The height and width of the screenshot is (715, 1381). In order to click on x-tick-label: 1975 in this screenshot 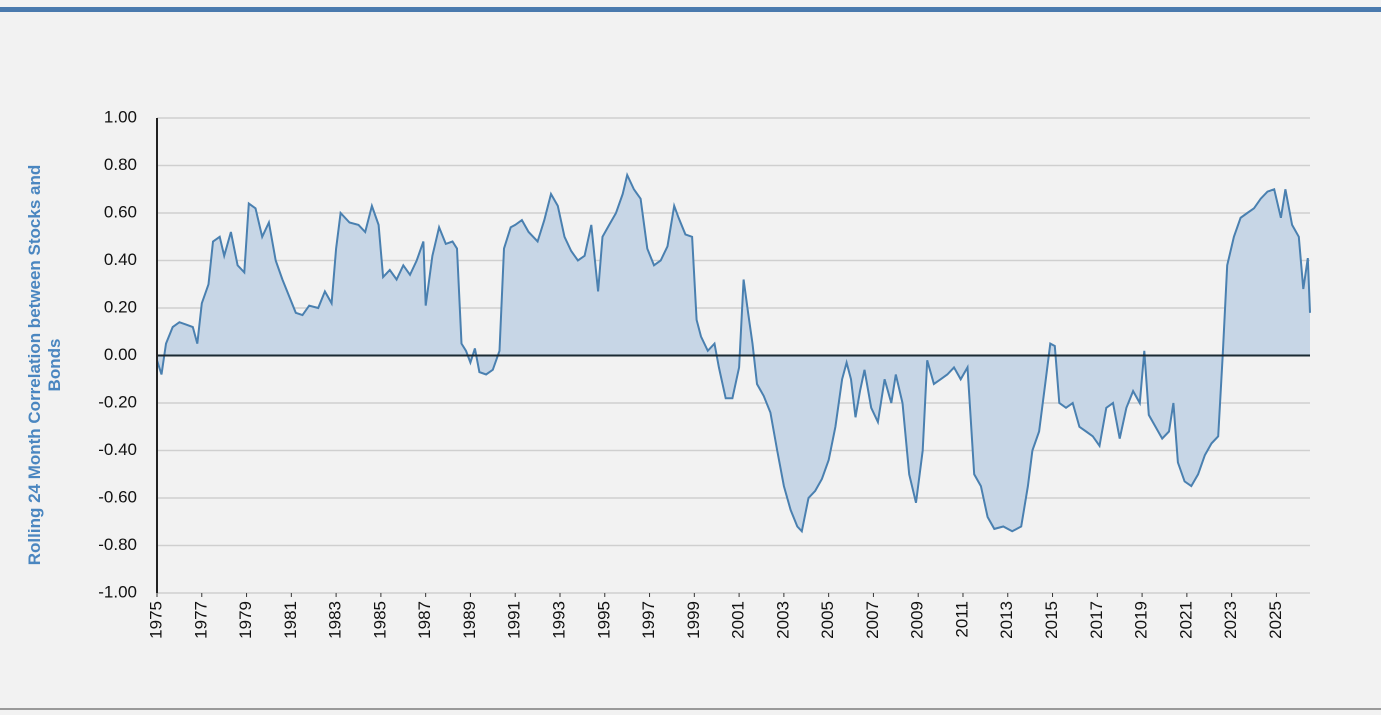, I will do `click(155, 620)`.